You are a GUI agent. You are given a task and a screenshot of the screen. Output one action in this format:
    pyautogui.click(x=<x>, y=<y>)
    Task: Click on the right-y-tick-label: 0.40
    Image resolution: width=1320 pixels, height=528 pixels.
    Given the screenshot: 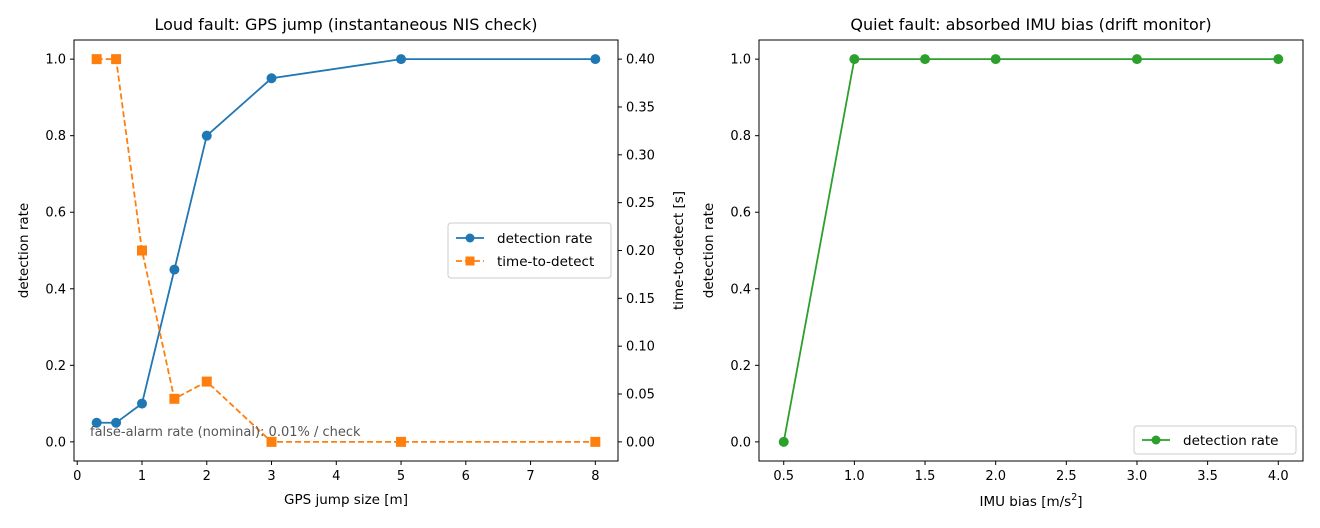 What is the action you would take?
    pyautogui.click(x=640, y=60)
    